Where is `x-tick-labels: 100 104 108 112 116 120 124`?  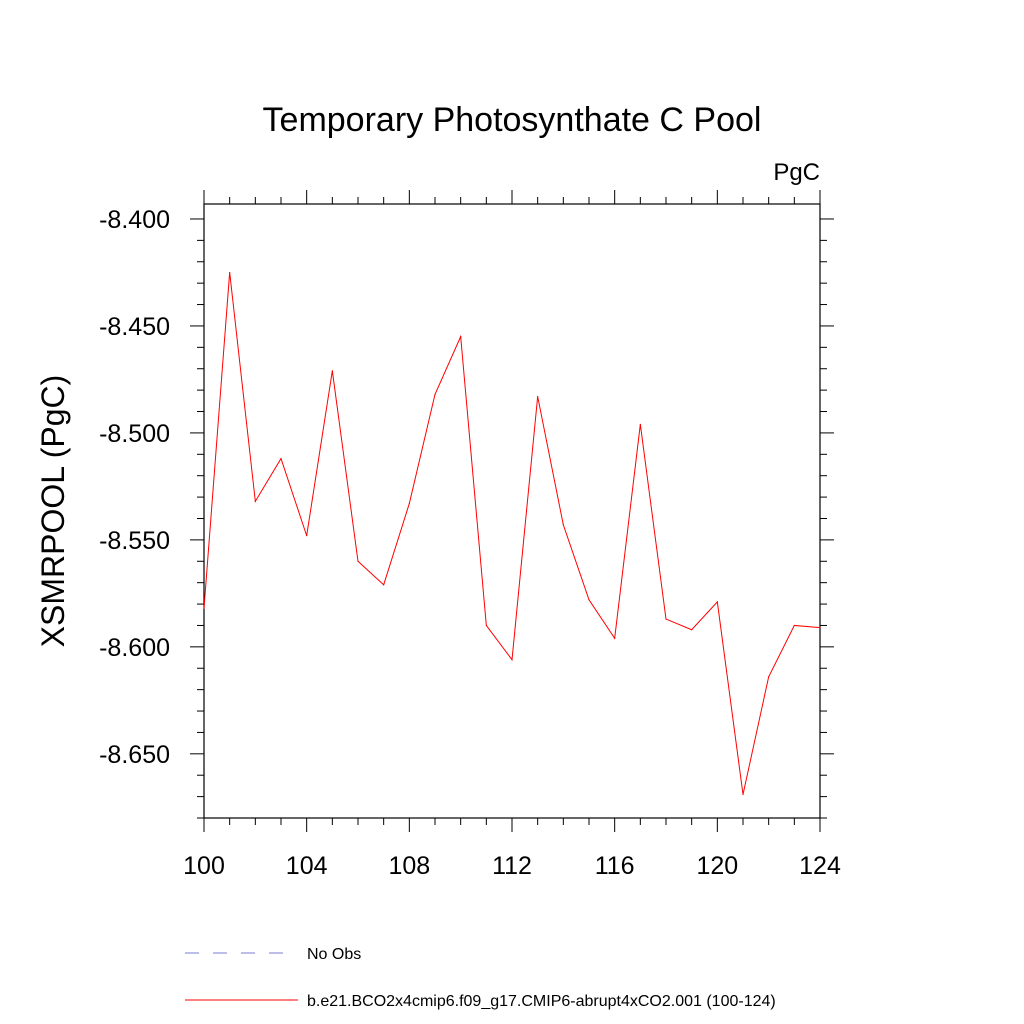
x-tick-labels: 100 104 108 112 116 120 124 is located at coordinates (512, 866).